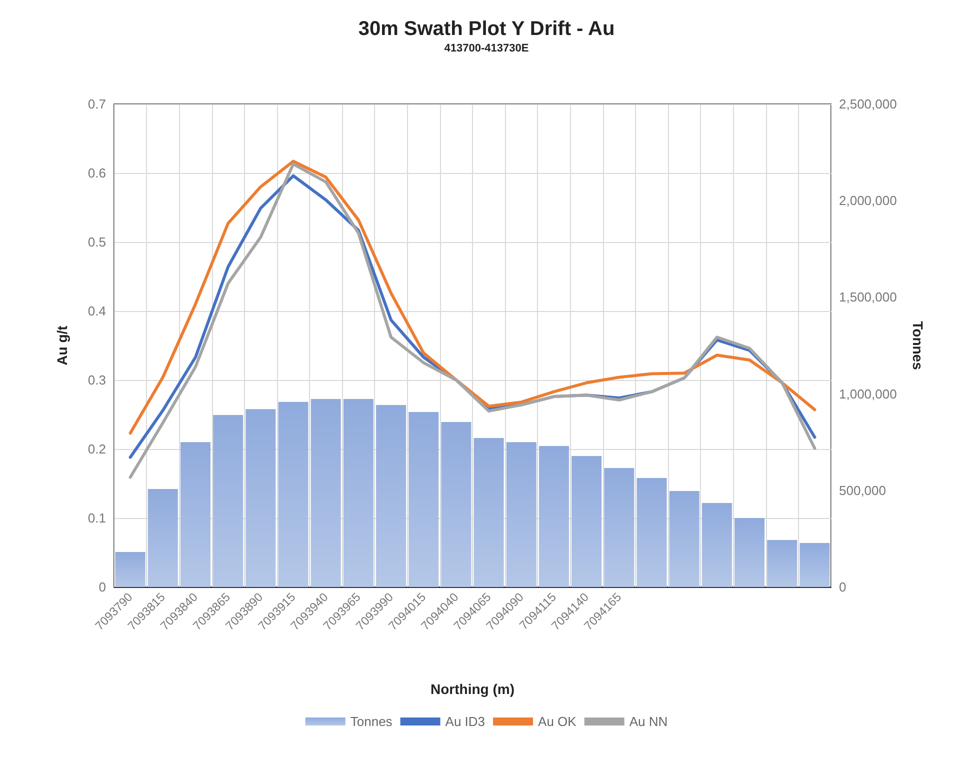 The width and height of the screenshot is (973, 763). Describe the element at coordinates (472, 689) in the screenshot. I see `x-axis-title: Northing (m)` at that location.